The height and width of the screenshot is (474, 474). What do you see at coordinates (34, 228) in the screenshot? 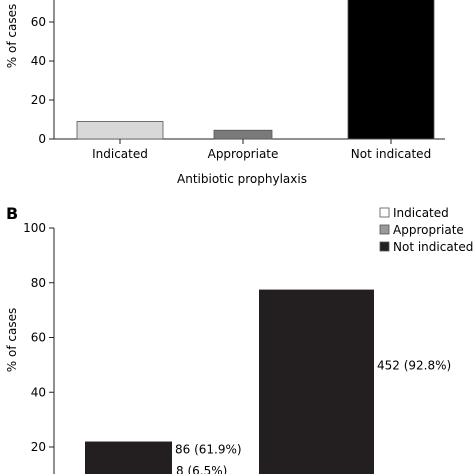
I see `panel-b-y-tick-label: 100` at bounding box center [34, 228].